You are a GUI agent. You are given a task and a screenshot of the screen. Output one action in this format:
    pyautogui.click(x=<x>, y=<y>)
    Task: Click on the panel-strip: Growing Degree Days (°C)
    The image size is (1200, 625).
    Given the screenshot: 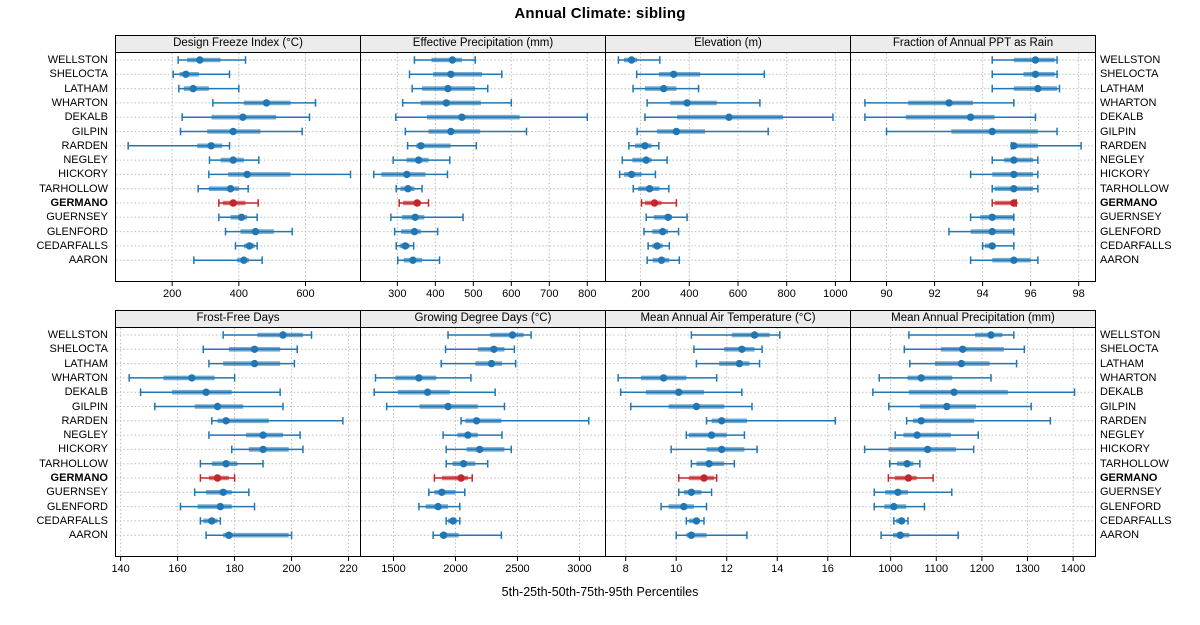 What is the action you would take?
    pyautogui.click(x=483, y=319)
    